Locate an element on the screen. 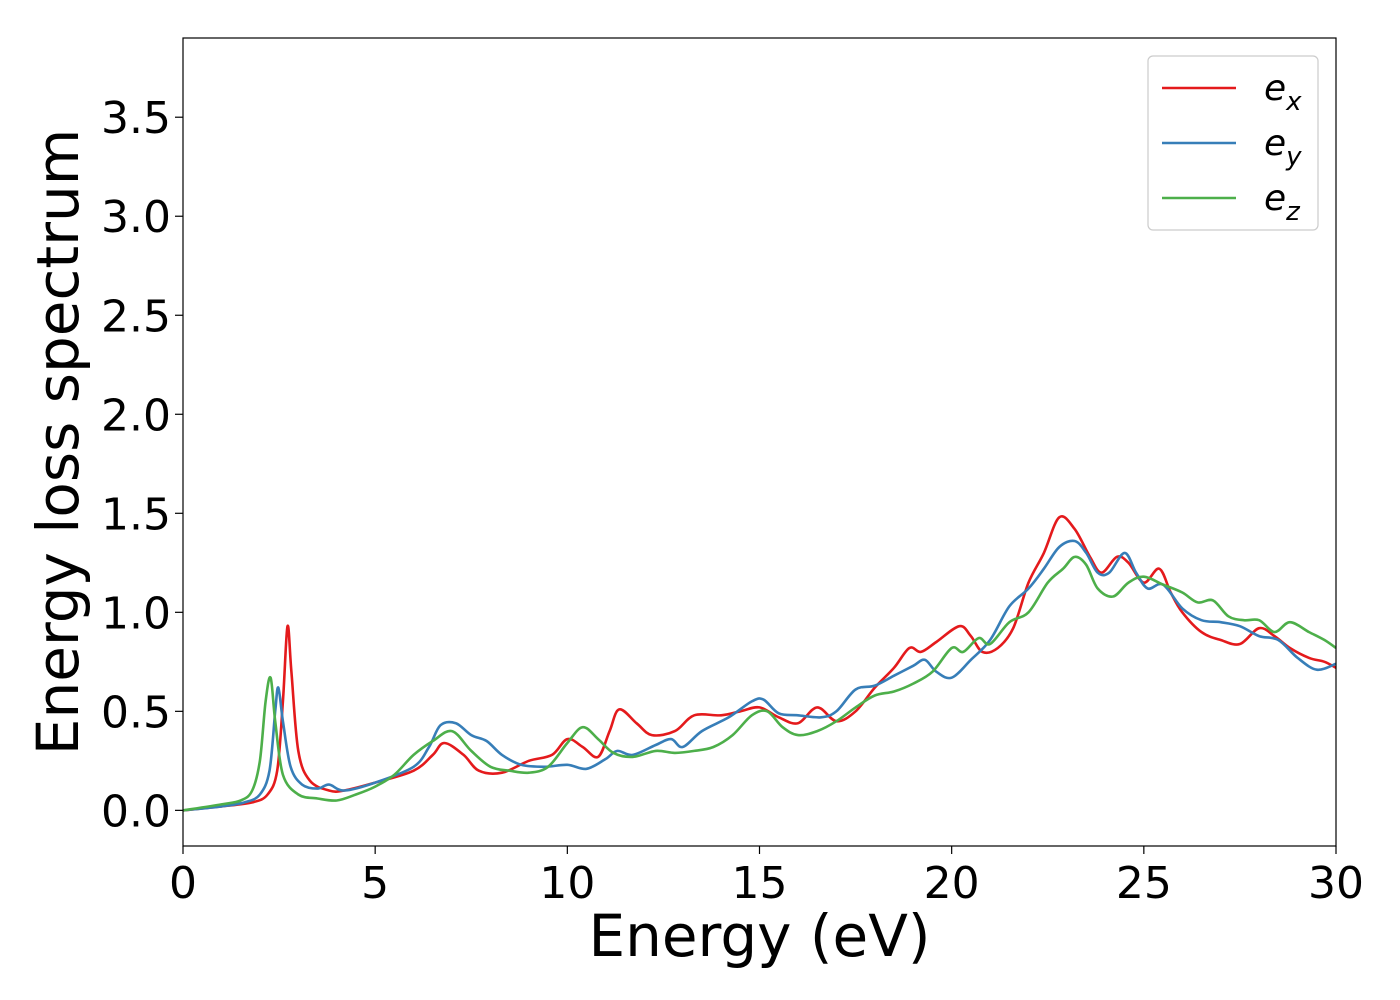  y-tick-label: 1.5 is located at coordinates (136, 514).